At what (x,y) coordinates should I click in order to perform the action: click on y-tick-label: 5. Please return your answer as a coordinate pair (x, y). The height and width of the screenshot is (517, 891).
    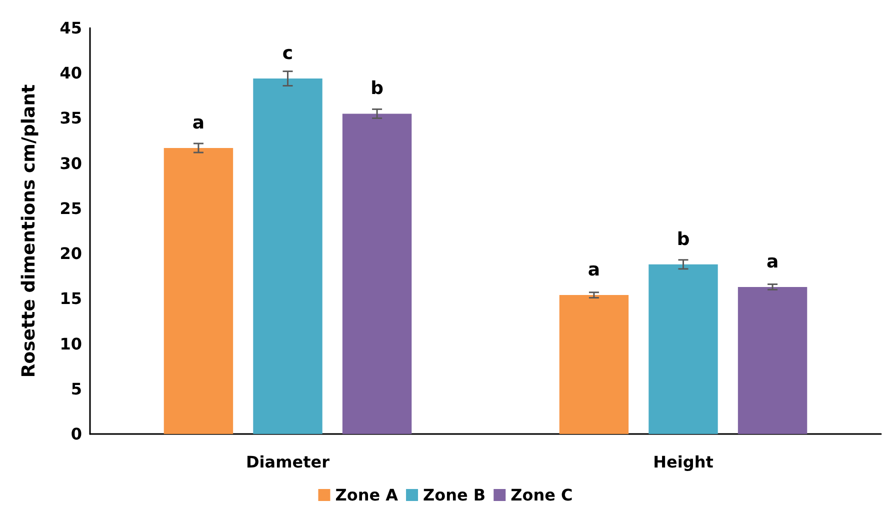
    Looking at the image, I should click on (76, 388).